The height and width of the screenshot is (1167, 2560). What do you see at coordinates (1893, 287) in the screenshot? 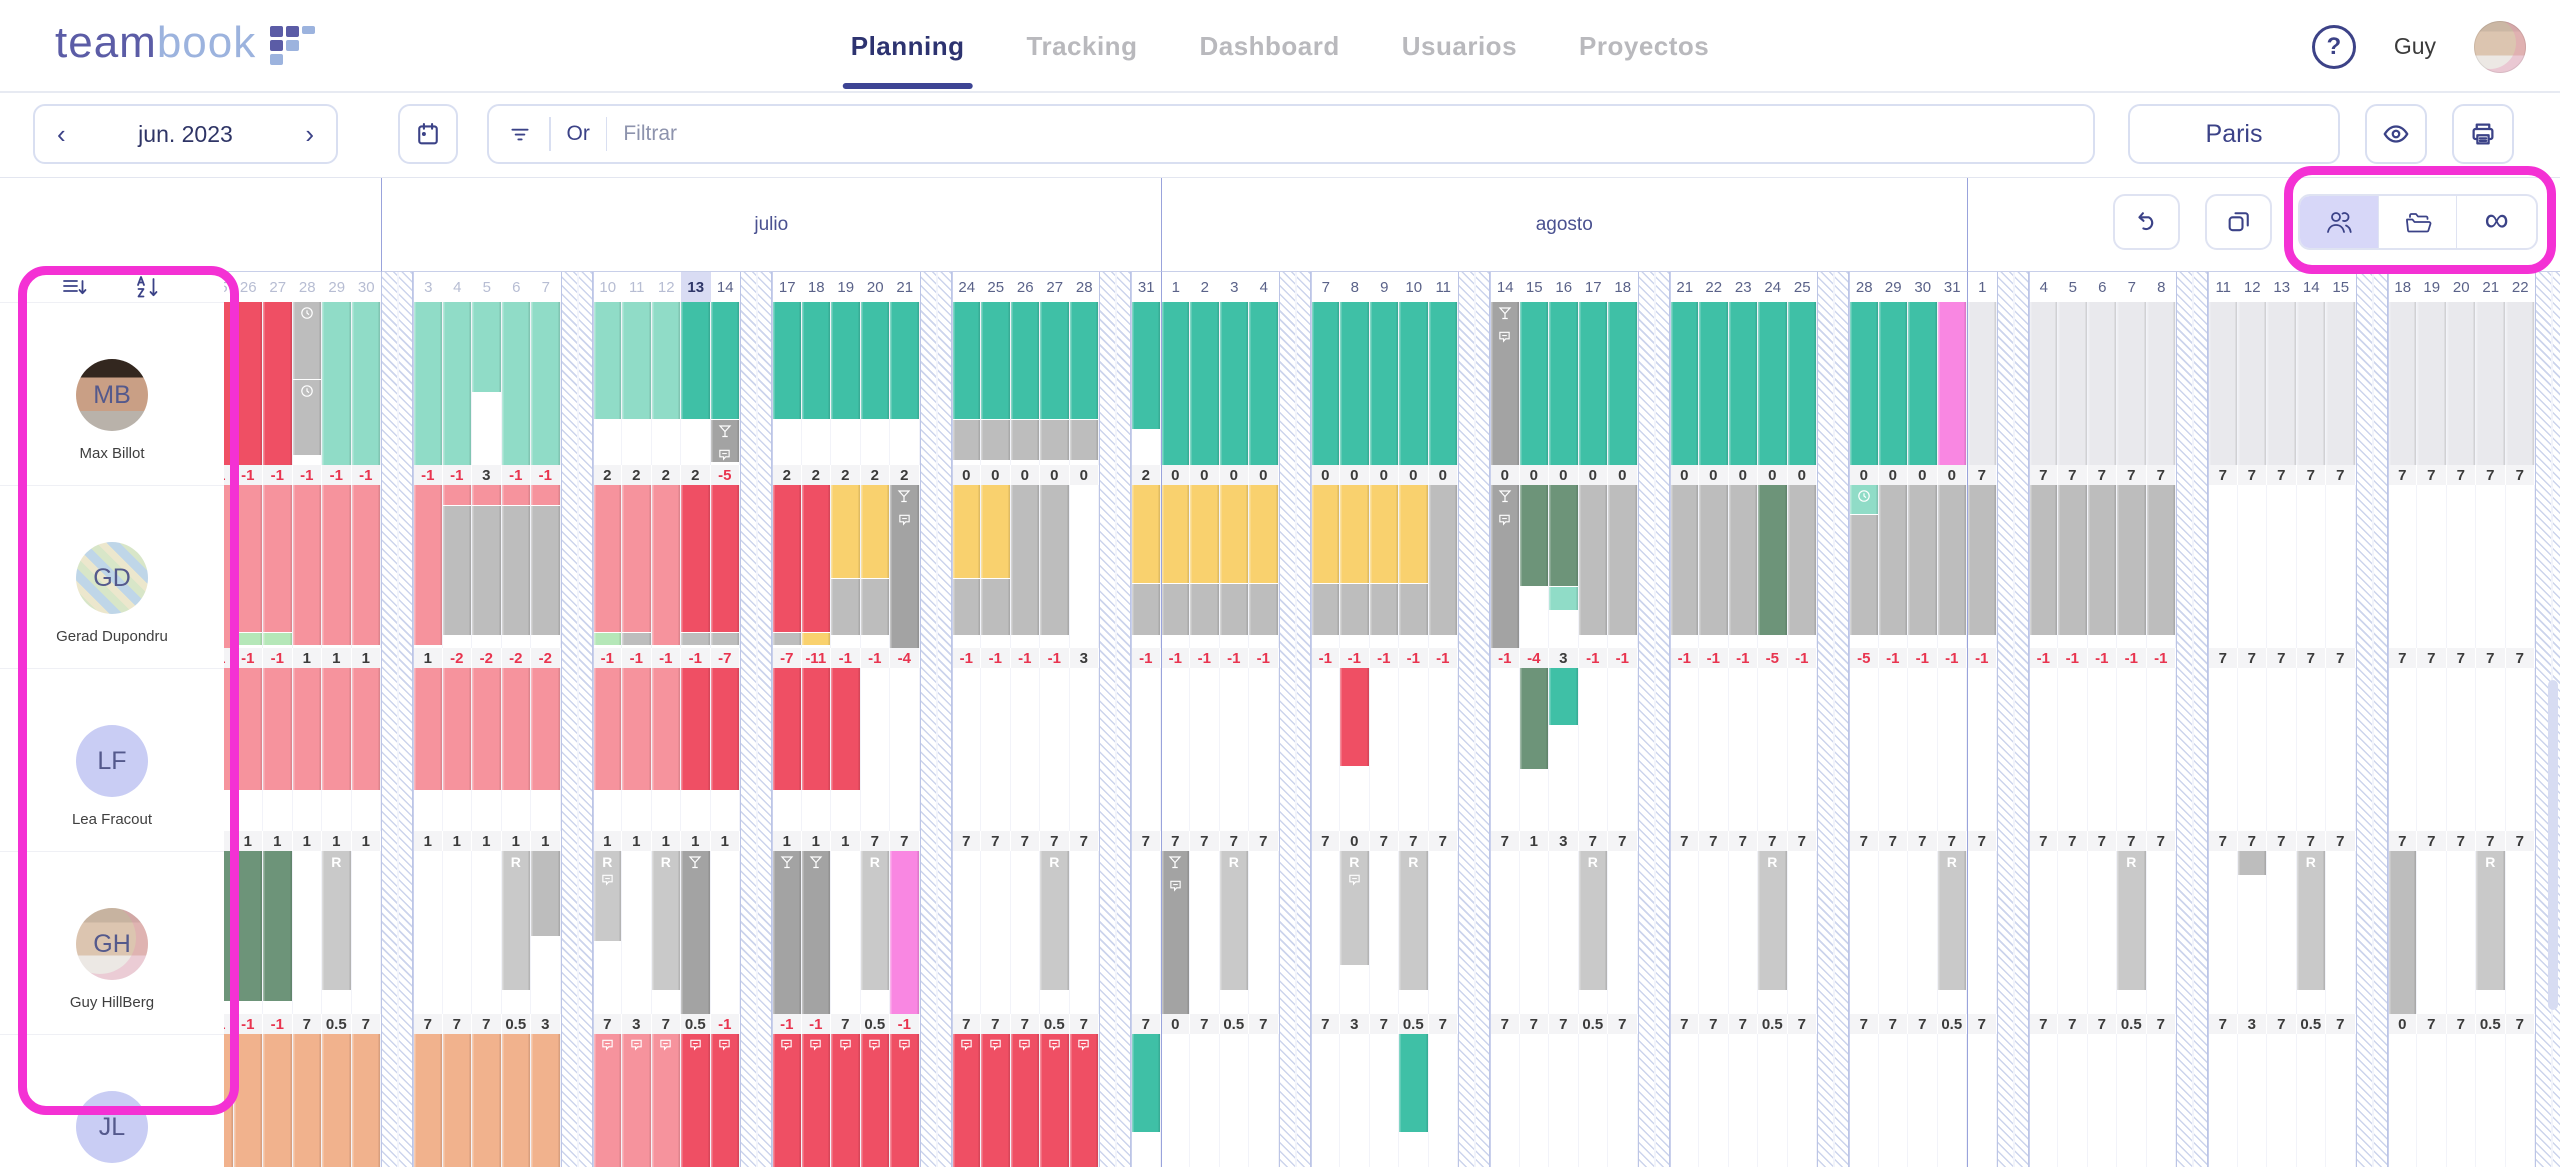
I see `day-header: 29` at bounding box center [1893, 287].